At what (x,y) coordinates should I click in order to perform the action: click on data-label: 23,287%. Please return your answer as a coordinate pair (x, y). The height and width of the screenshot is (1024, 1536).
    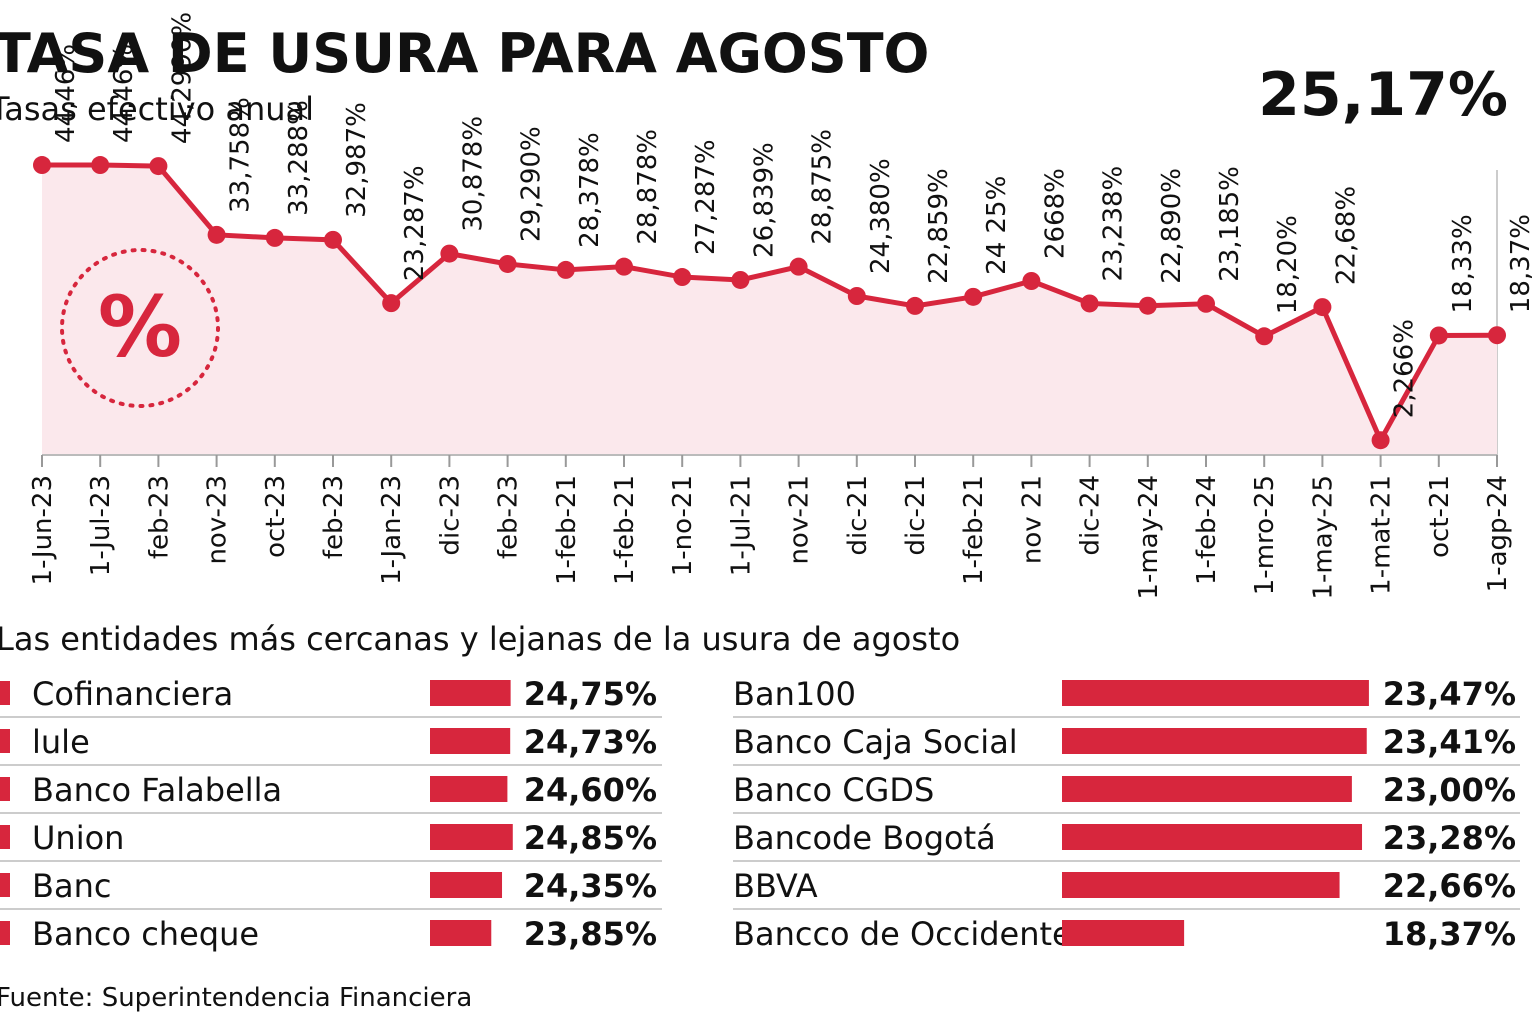
    Looking at the image, I should click on (415, 223).